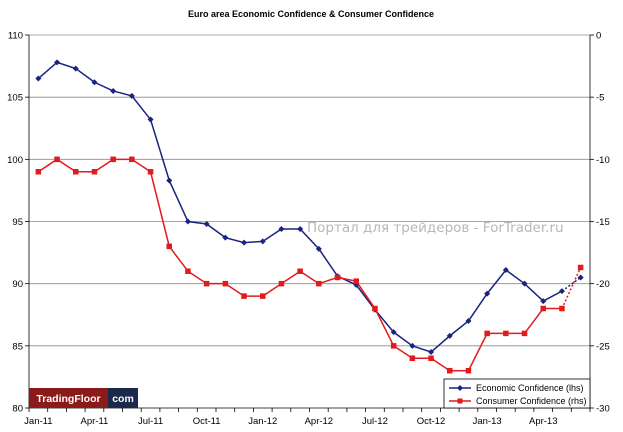 This screenshot has width=623, height=432. What do you see at coordinates (487, 421) in the screenshot?
I see `x-tick-label: Jan-13` at bounding box center [487, 421].